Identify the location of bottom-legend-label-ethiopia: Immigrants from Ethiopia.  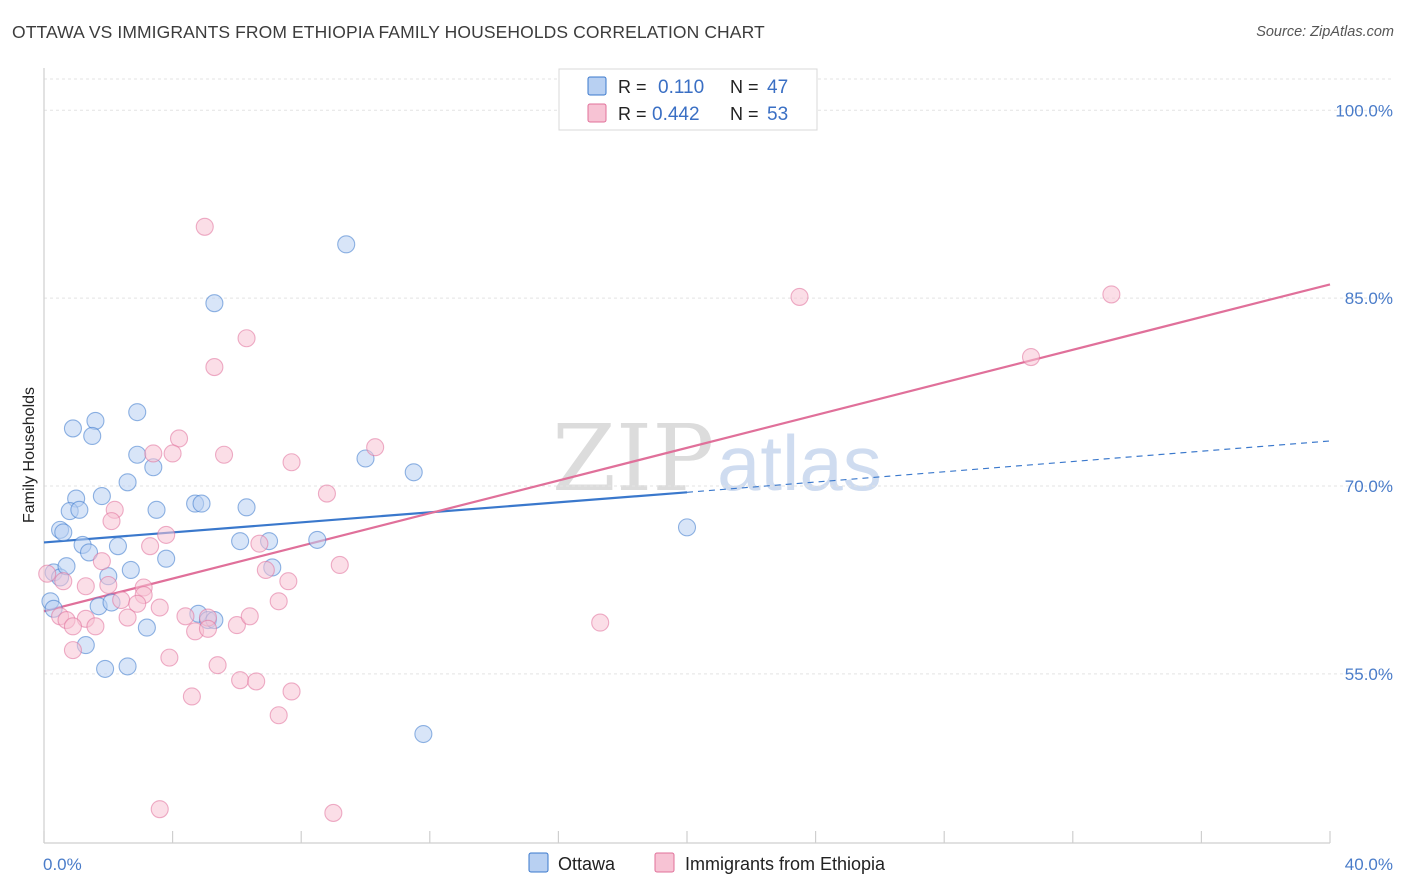
(785, 864).